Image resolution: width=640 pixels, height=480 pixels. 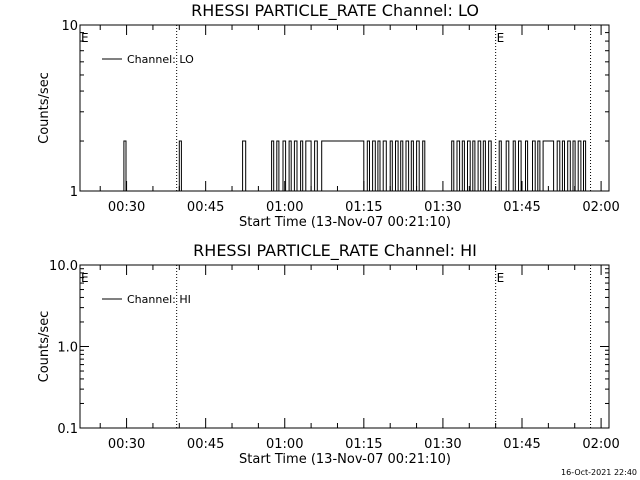 I want to click on y-tick-label: 1, so click(x=74, y=192).